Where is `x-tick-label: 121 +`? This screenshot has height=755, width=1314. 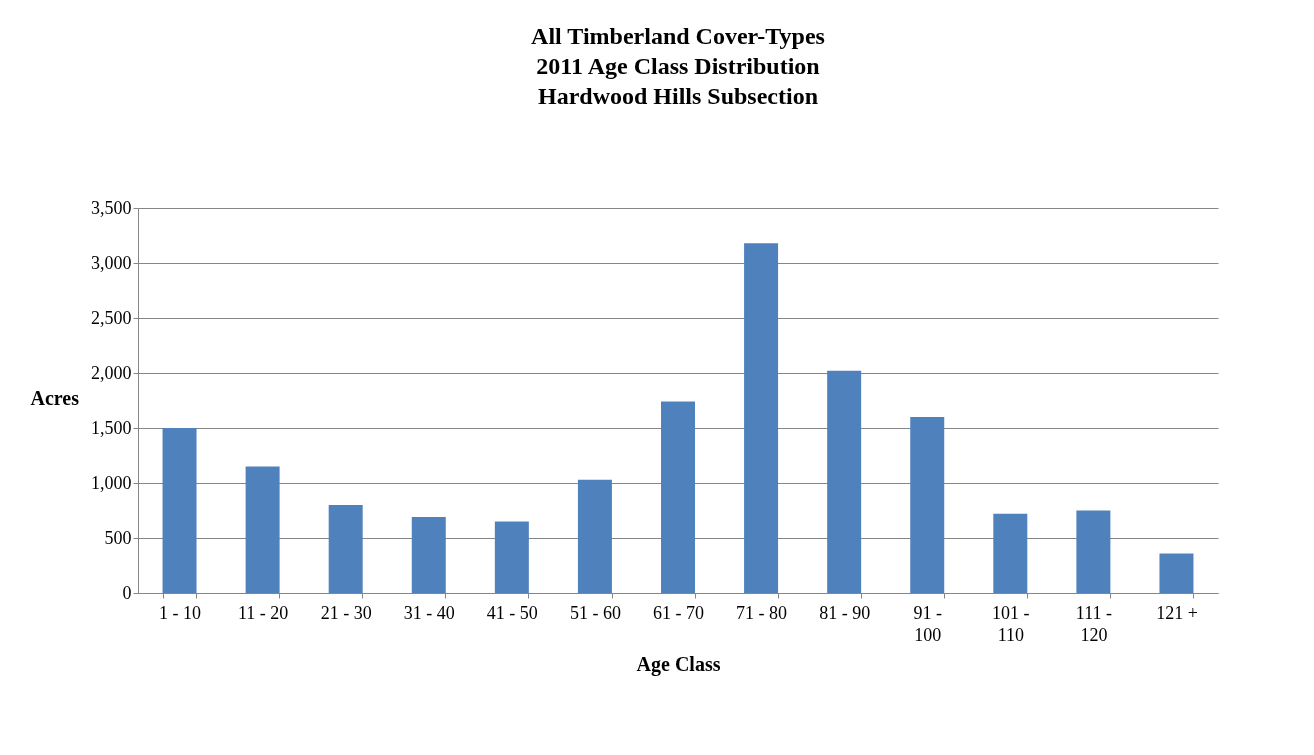 x-tick-label: 121 + is located at coordinates (1177, 612).